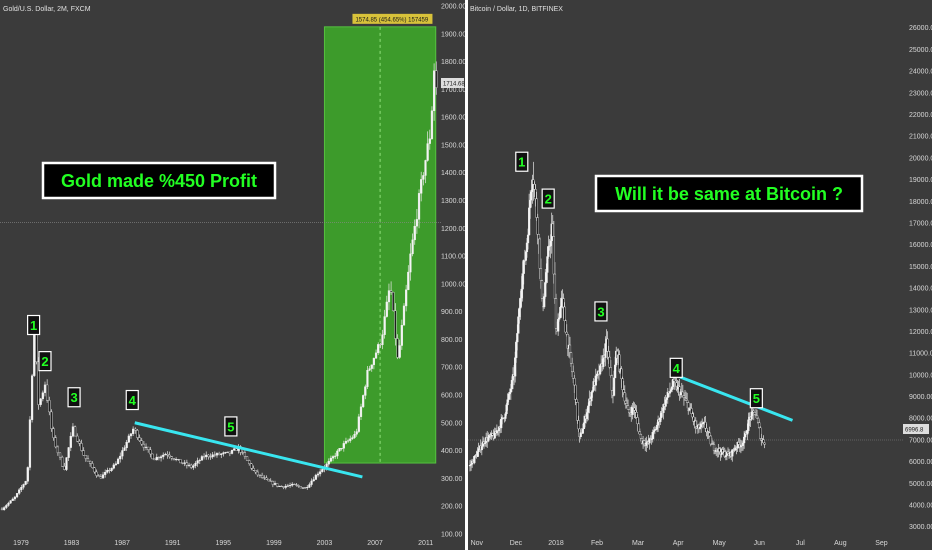  Describe the element at coordinates (224, 543) in the screenshot. I see `x-tick-label: 1995` at that location.